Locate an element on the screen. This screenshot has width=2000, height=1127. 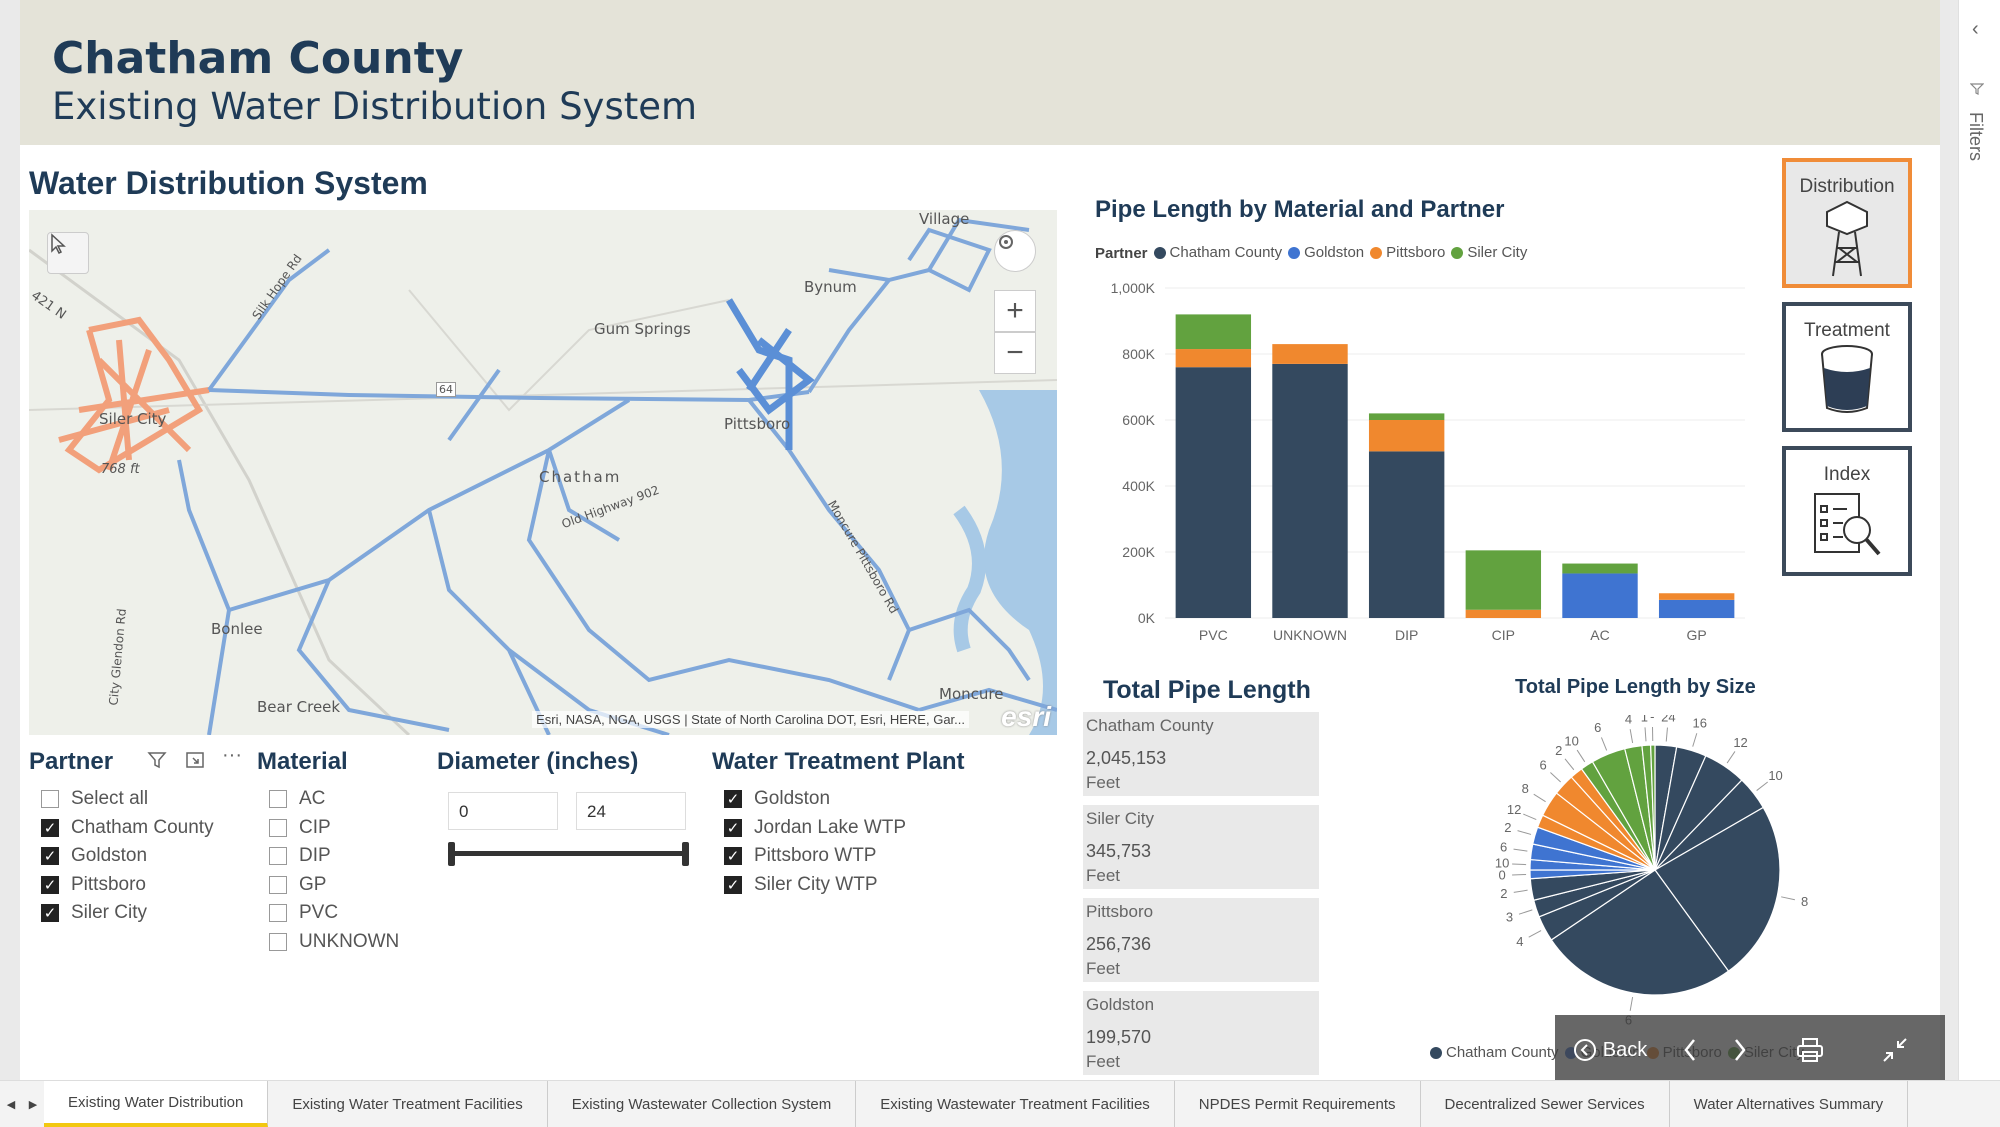
page-tab: Existing Water Distribution is located at coordinates (156, 1104).